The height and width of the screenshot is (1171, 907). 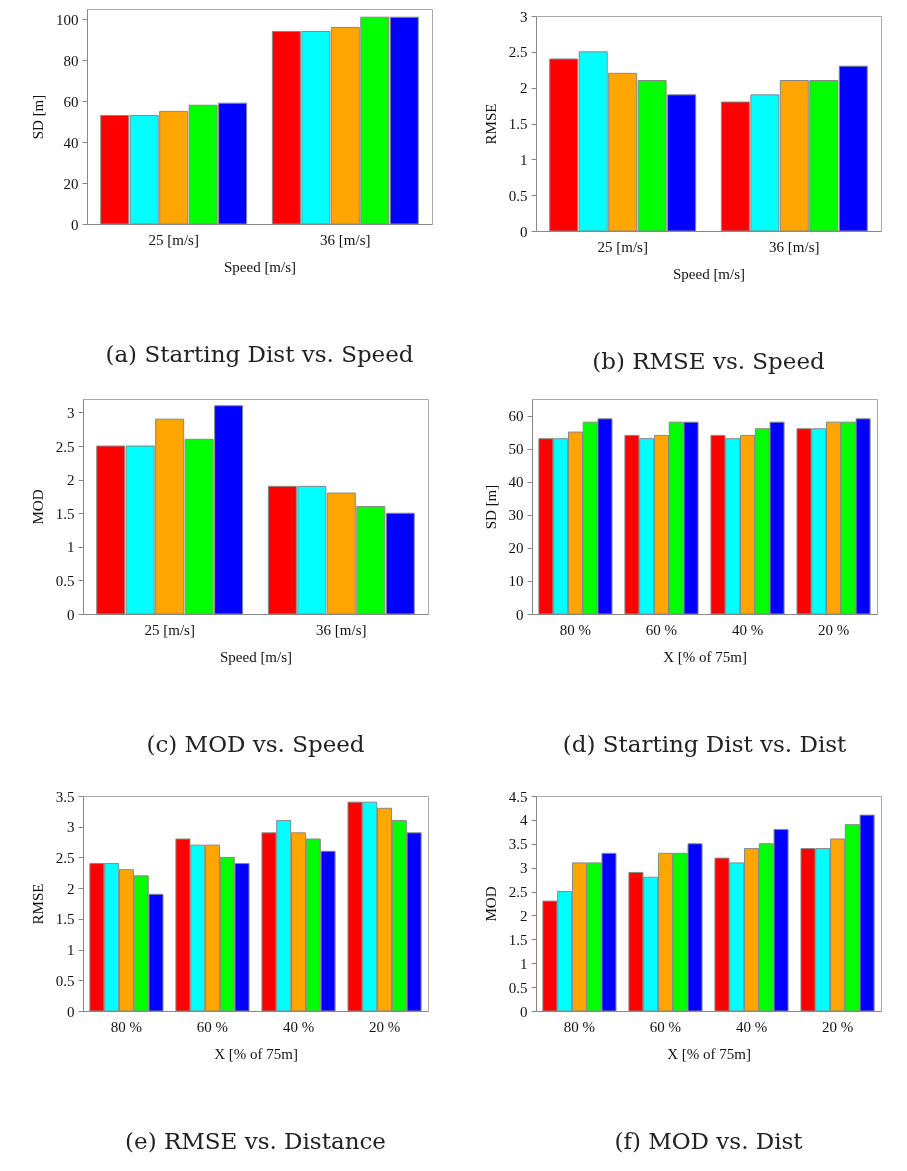 What do you see at coordinates (516, 515) in the screenshot?
I see `y-tick-label: 30` at bounding box center [516, 515].